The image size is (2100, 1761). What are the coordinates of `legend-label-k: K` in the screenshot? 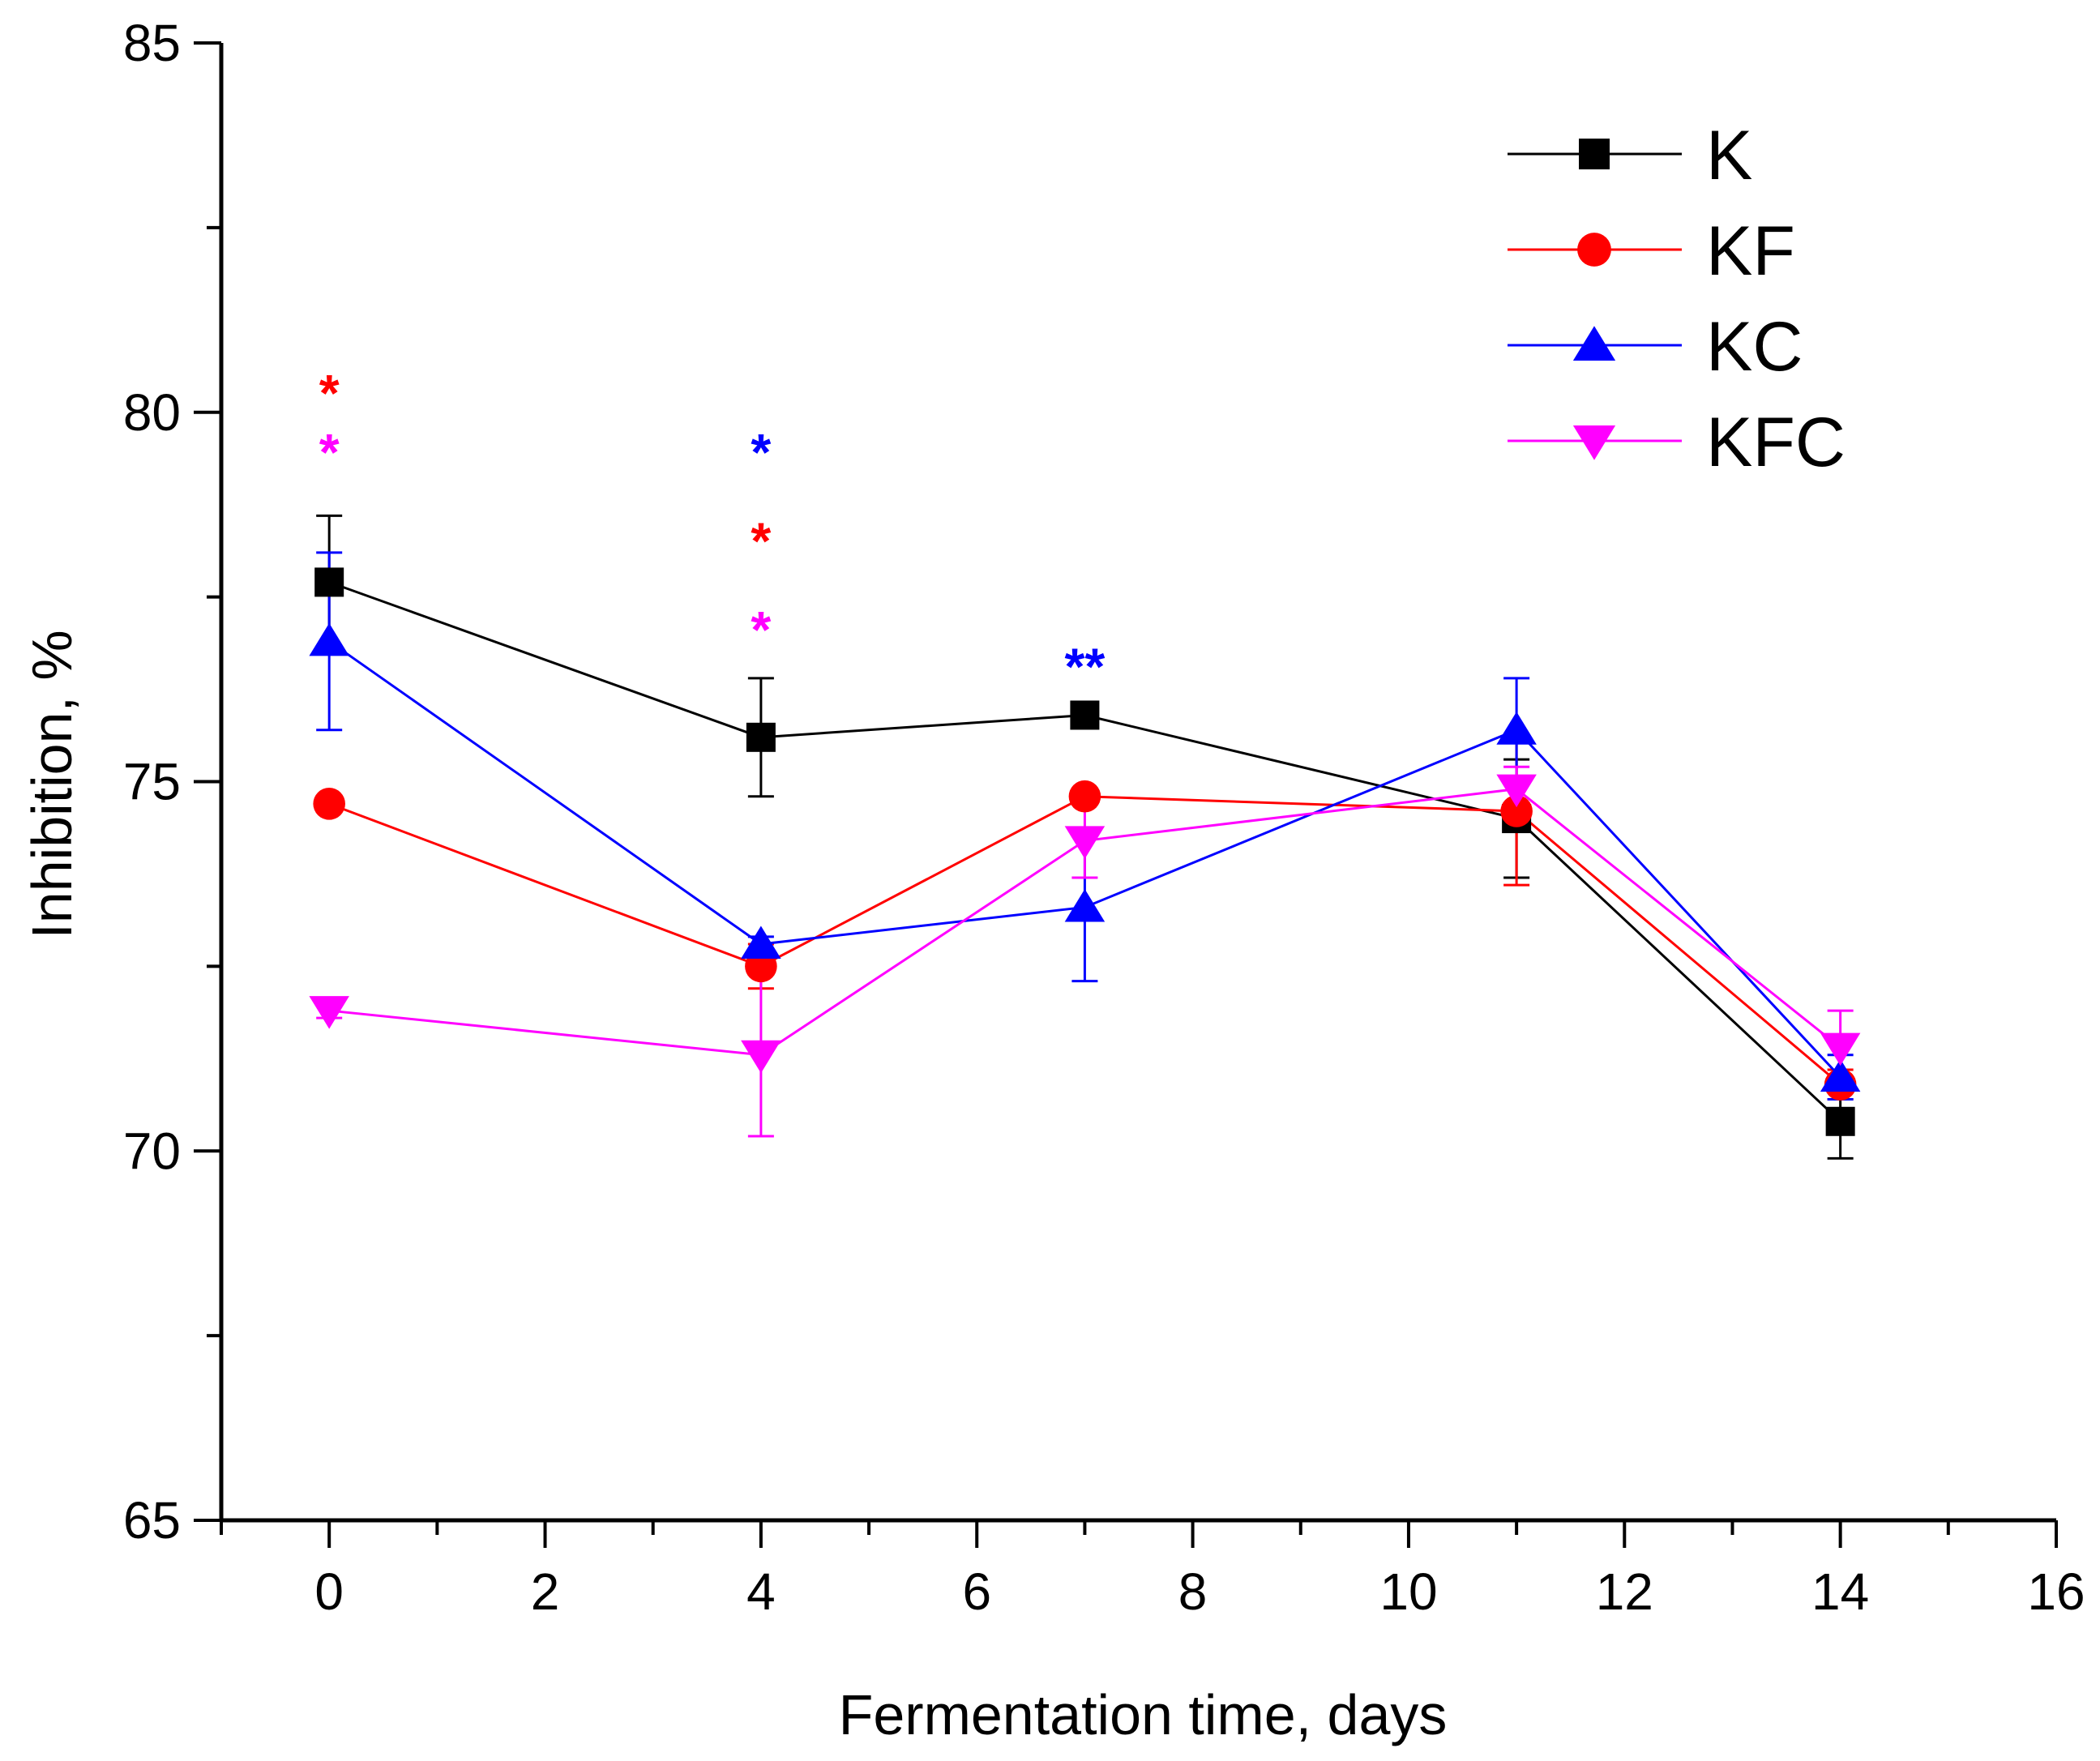 It's located at (1729, 155).